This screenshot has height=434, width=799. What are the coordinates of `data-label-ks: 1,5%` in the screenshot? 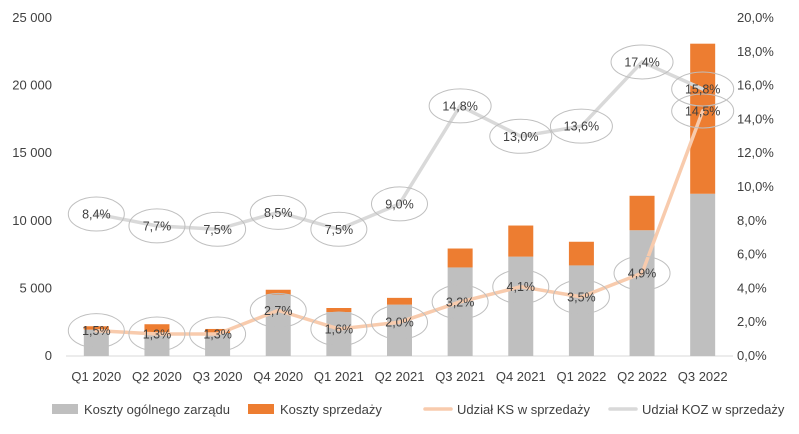 It's located at (96, 331).